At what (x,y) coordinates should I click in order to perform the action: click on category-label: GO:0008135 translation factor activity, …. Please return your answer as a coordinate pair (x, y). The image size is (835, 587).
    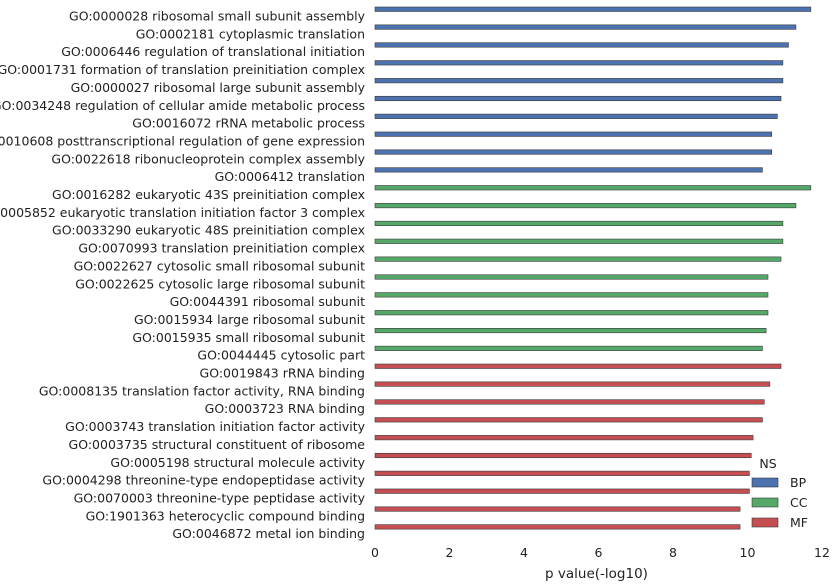
    Looking at the image, I should click on (202, 390).